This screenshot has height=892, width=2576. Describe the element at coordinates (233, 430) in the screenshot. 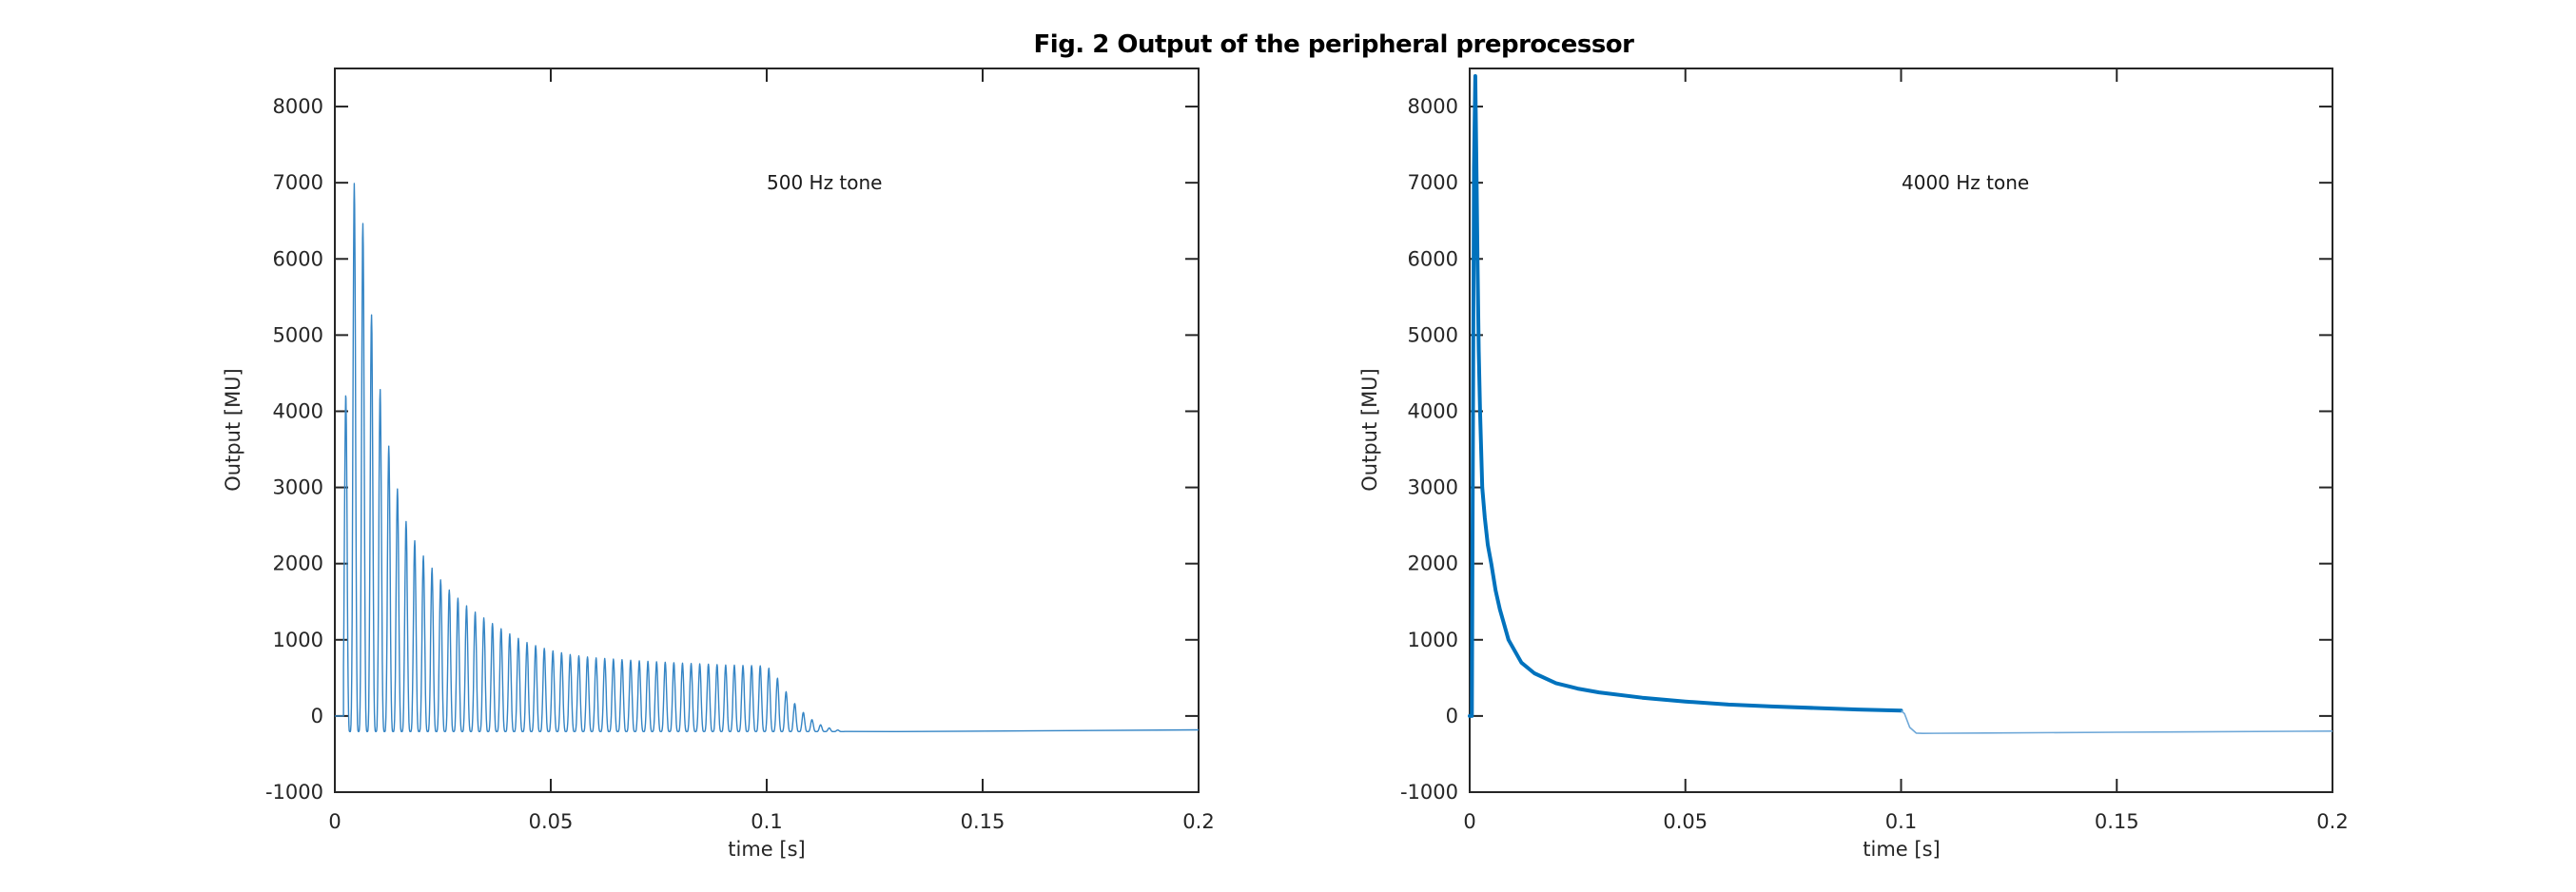

I see `ylabel-left: Output [MU]` at that location.